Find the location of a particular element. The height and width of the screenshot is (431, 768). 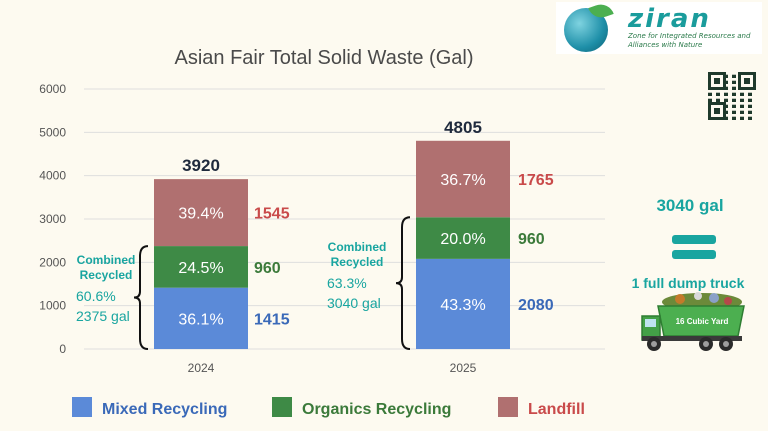

legend-label: Landfill is located at coordinates (556, 409).